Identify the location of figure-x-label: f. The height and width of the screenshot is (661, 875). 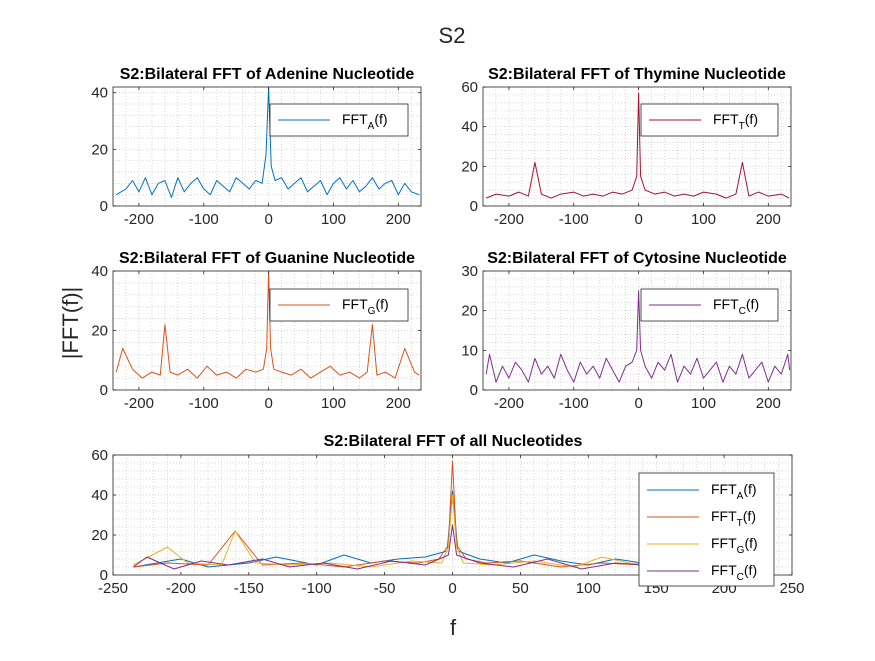
(453, 627).